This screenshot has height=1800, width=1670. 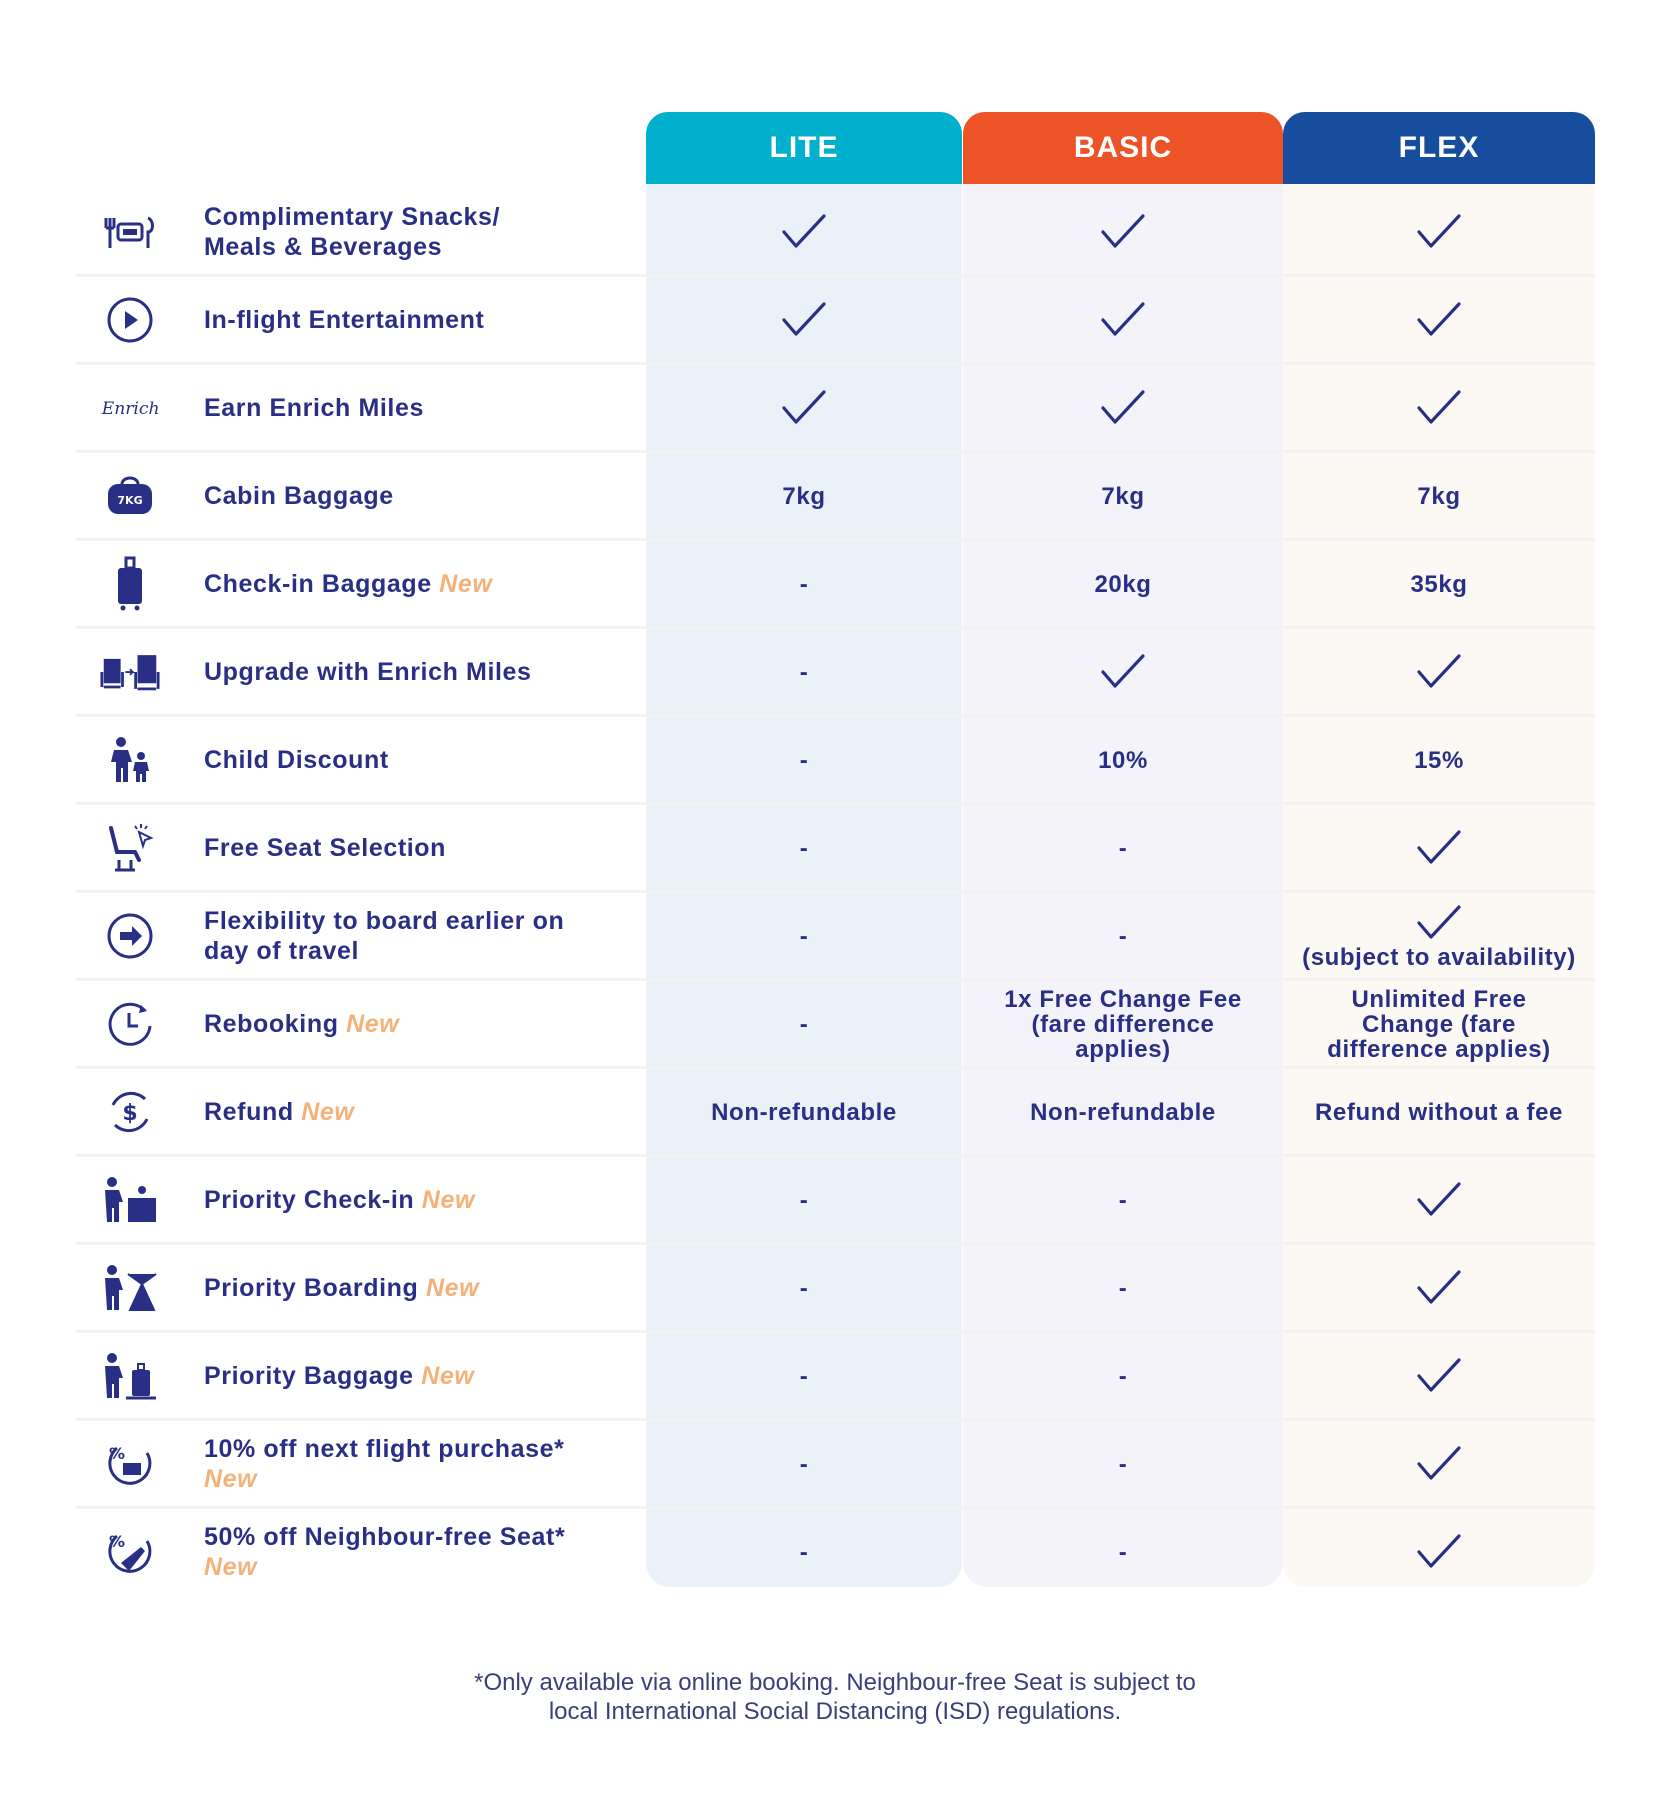 I want to click on cell-value: 35kg, so click(x=1439, y=584).